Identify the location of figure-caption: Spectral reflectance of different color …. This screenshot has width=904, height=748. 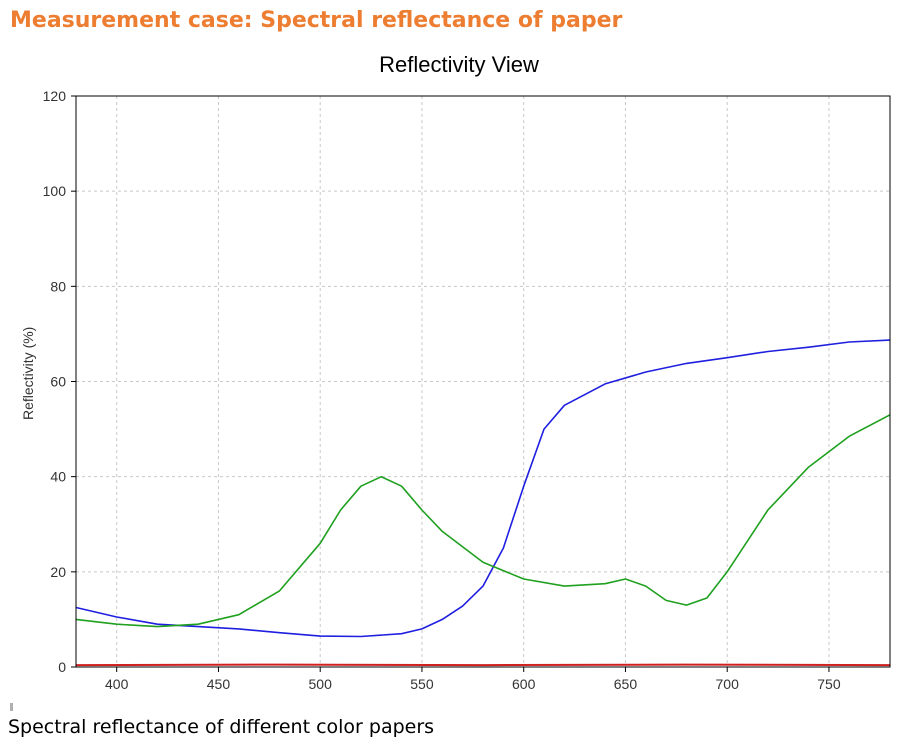
(221, 727).